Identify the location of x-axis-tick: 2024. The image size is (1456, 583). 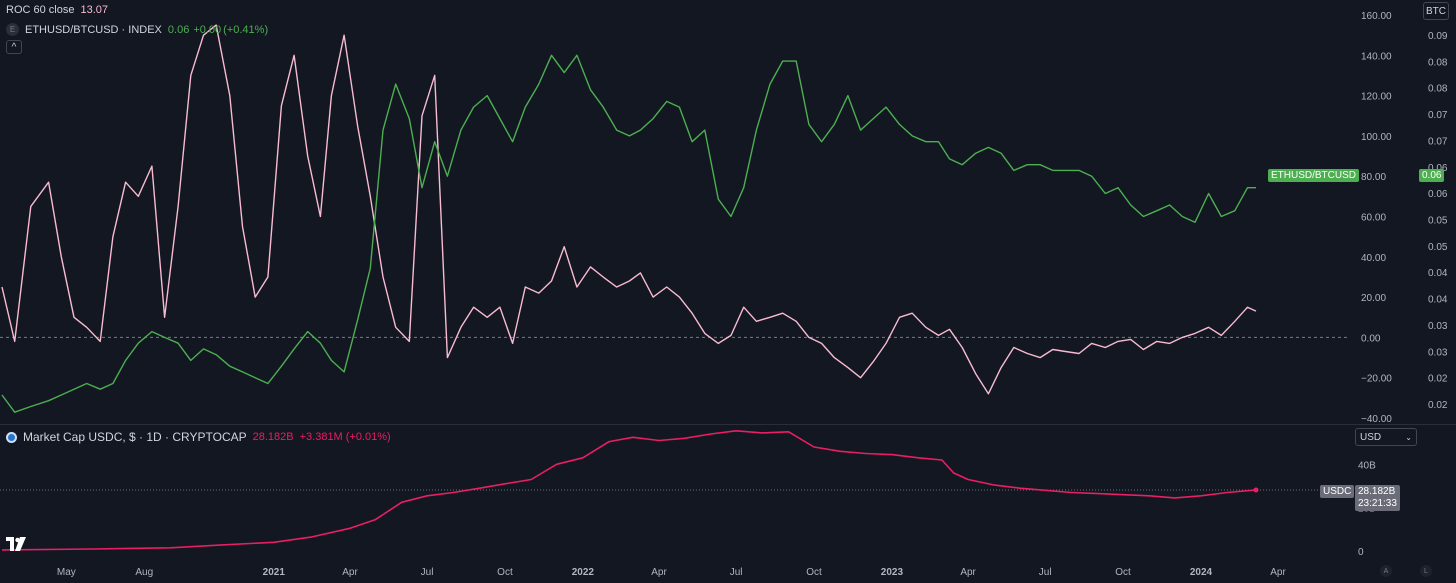
(1201, 572).